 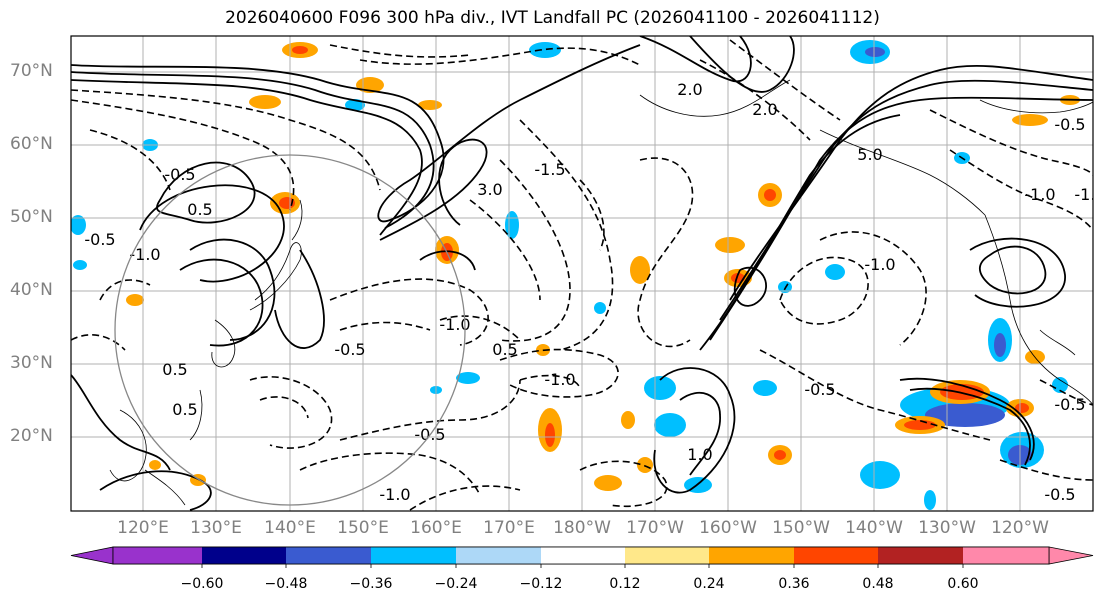 What do you see at coordinates (655, 528) in the screenshot?
I see `lon-label: 170°W` at bounding box center [655, 528].